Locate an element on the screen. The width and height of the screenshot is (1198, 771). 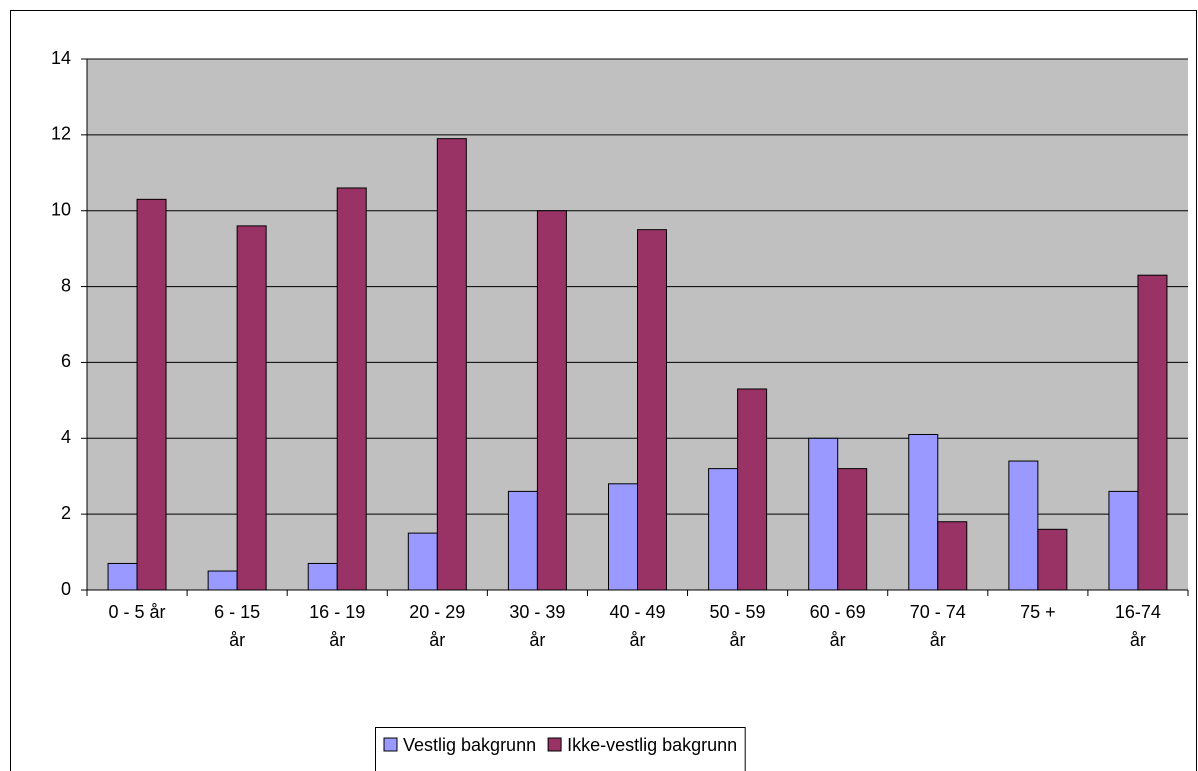
y-tick-label: 12 is located at coordinates (61, 134).